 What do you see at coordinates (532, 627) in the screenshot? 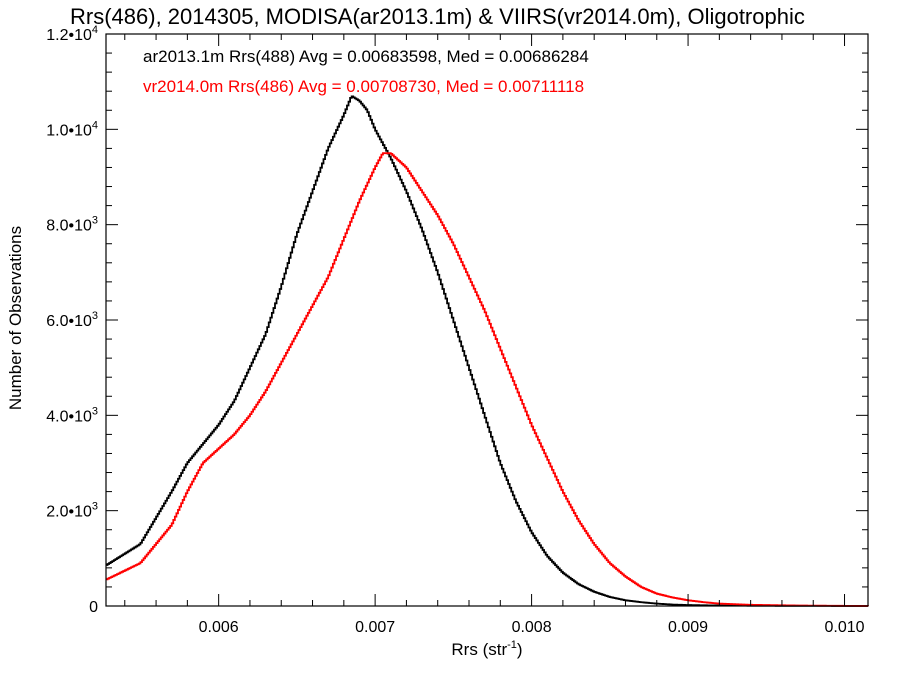
I see `x-tick-label: 0.008` at bounding box center [532, 627].